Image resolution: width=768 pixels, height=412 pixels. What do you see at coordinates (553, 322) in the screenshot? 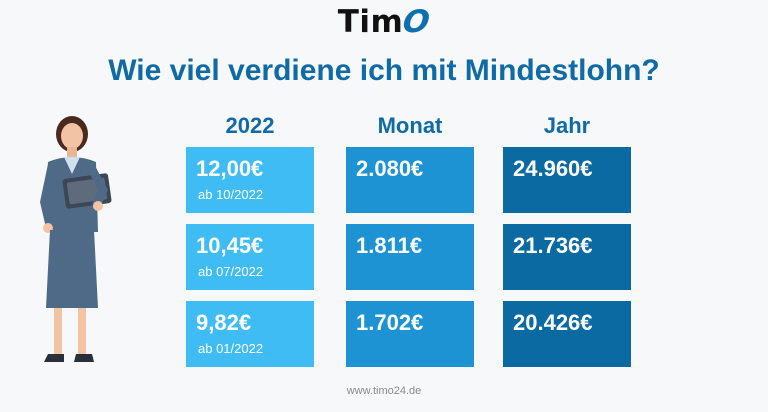
I see `annual-income: 20.426€` at bounding box center [553, 322].